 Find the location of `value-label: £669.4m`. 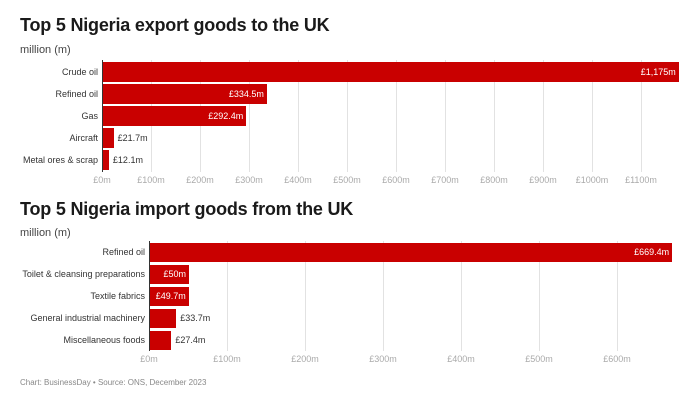

value-label: £669.4m is located at coordinates (652, 252).